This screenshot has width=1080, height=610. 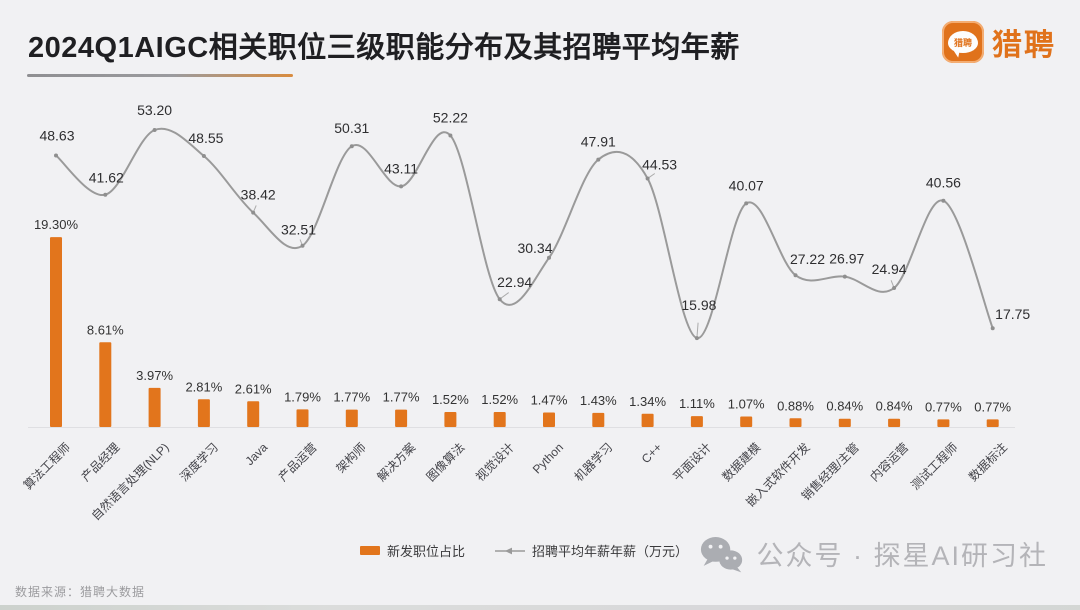 What do you see at coordinates (258, 195) in the screenshot?
I see `line-value-label: 38.42` at bounding box center [258, 195].